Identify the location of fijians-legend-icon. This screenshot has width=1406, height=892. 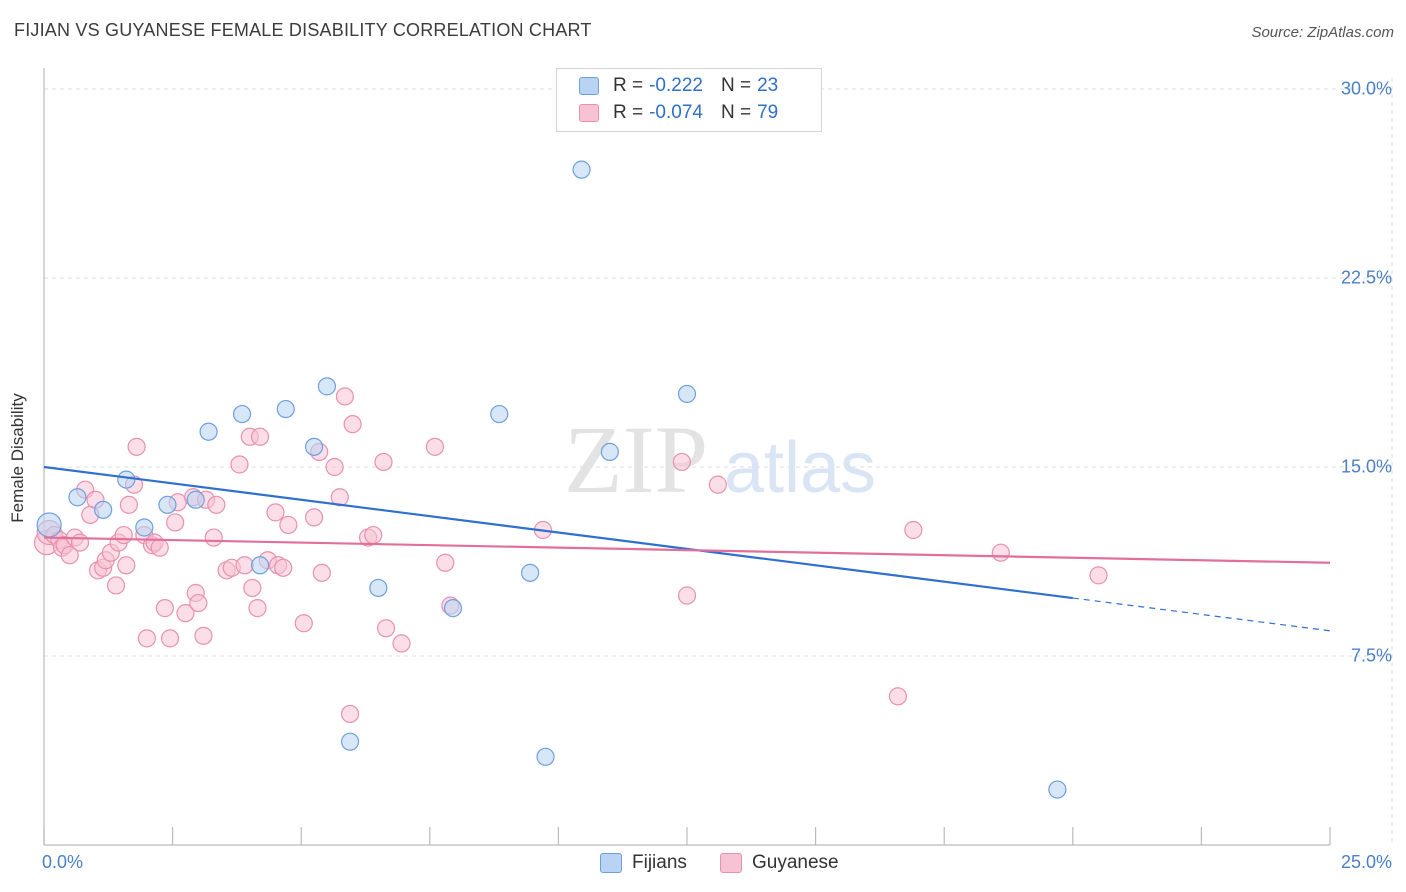
(611, 863).